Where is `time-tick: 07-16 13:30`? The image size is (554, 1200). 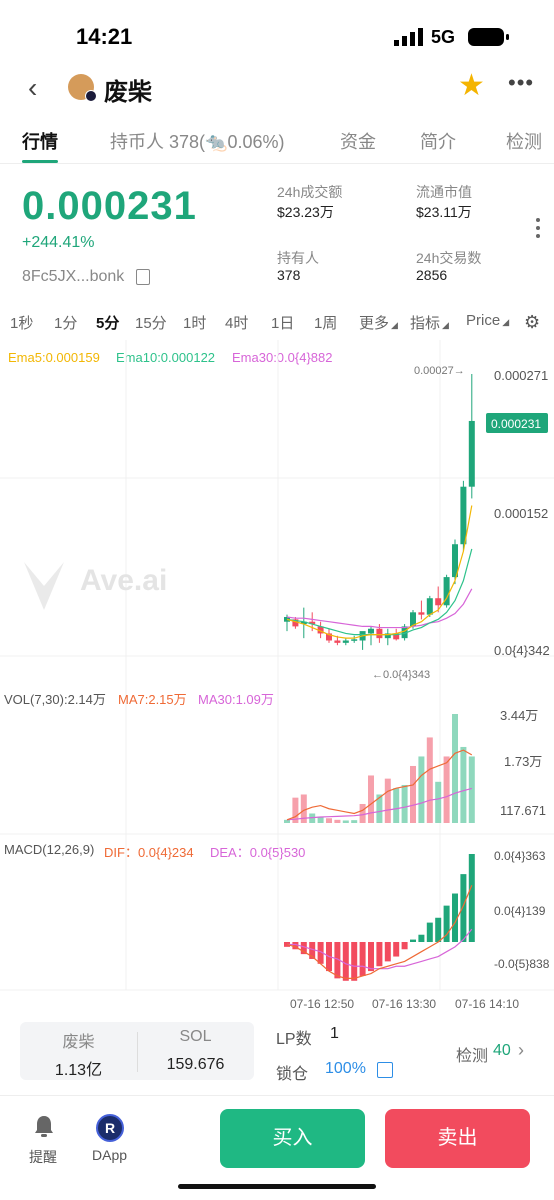
time-tick: 07-16 13:30 is located at coordinates (404, 1004).